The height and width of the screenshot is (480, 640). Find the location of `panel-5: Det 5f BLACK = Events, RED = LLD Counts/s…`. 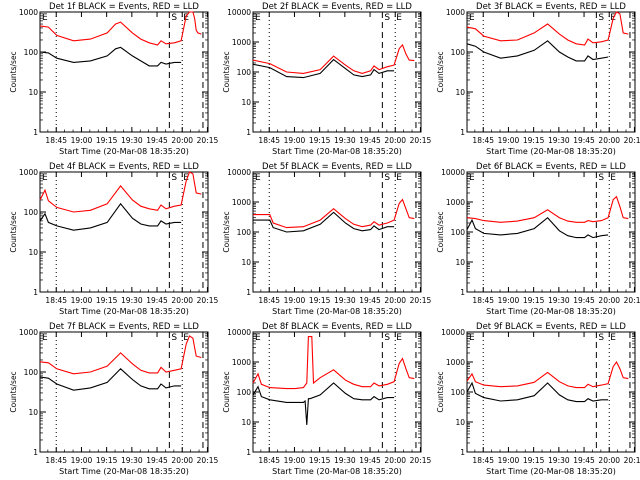

panel-5: Det 5f BLACK = Events, RED = LLD Counts/s… is located at coordinates (326, 239).